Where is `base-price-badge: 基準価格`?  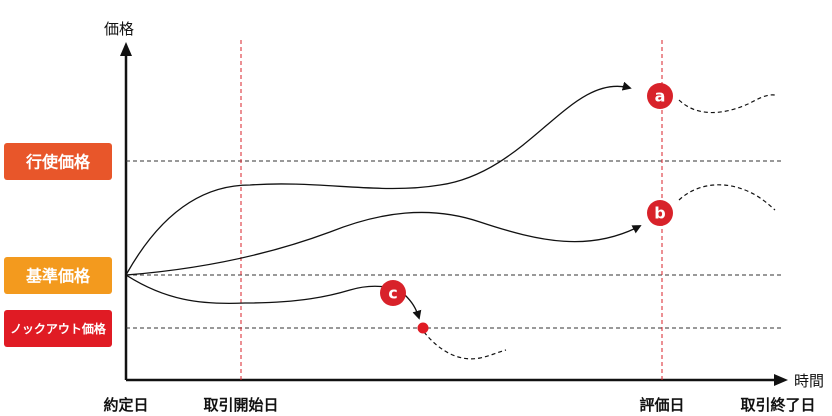
base-price-badge: 基準価格 is located at coordinates (58, 275).